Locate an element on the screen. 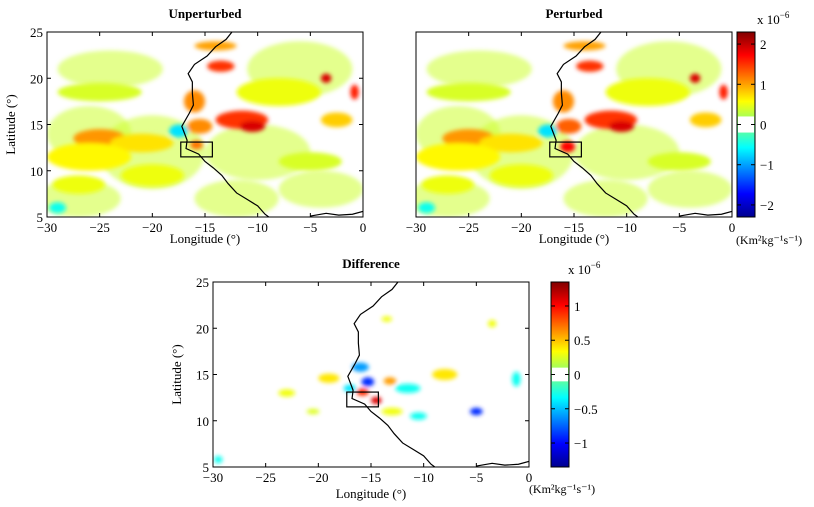  y-axis-label: Latitude (°) is located at coordinates (10, 124).